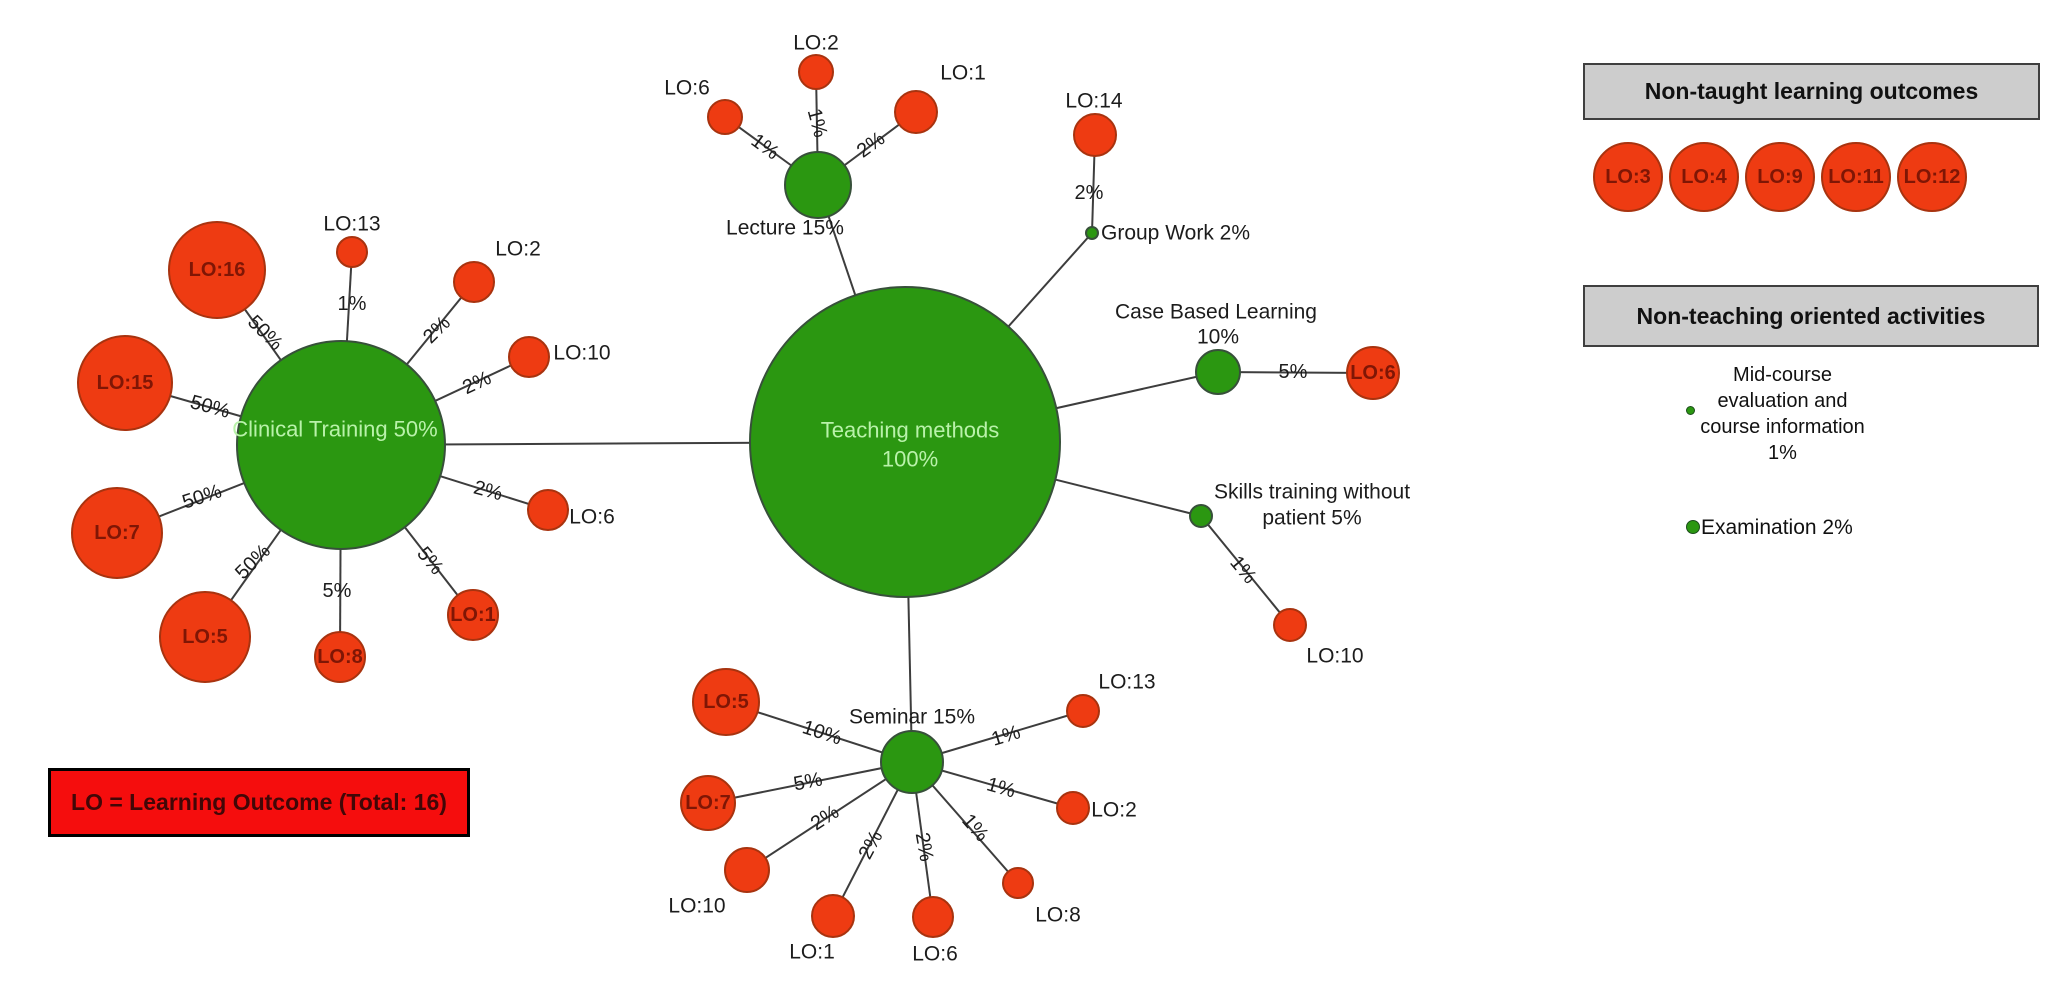  Describe the element at coordinates (963, 73) in the screenshot. I see `lecture-lo1-label: LO:1` at that location.